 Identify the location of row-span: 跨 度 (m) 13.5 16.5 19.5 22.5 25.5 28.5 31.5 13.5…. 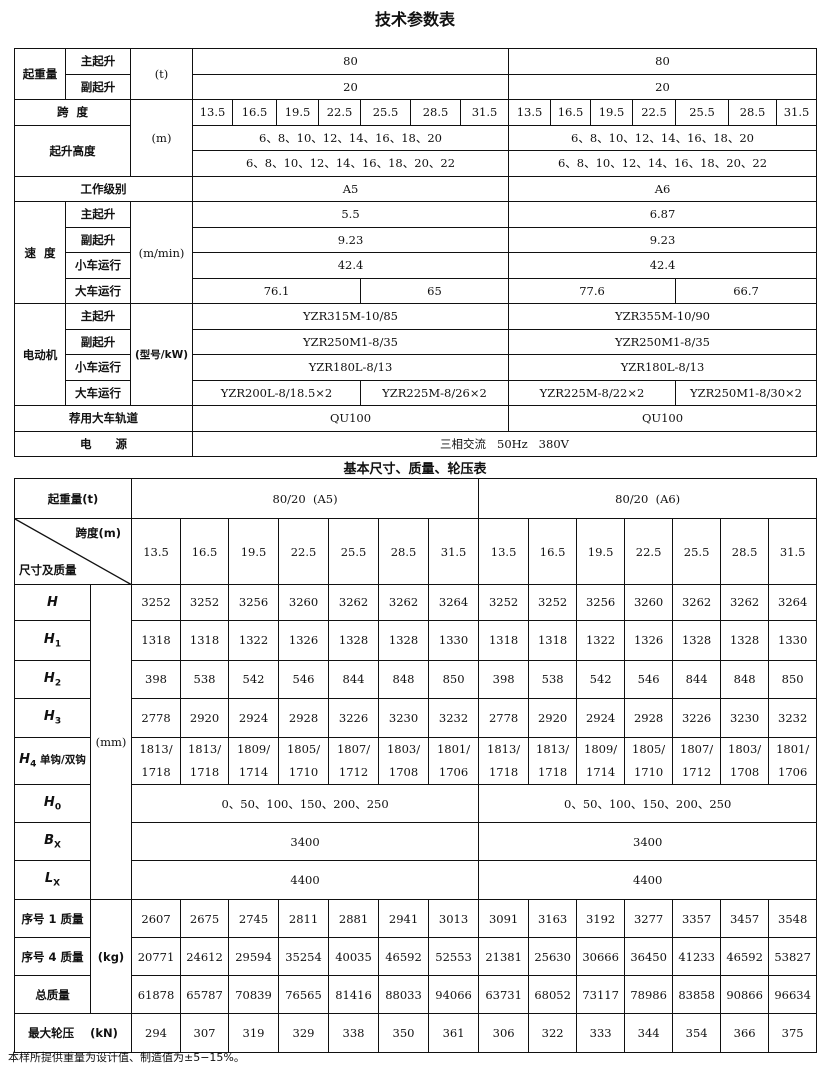
(415, 138).